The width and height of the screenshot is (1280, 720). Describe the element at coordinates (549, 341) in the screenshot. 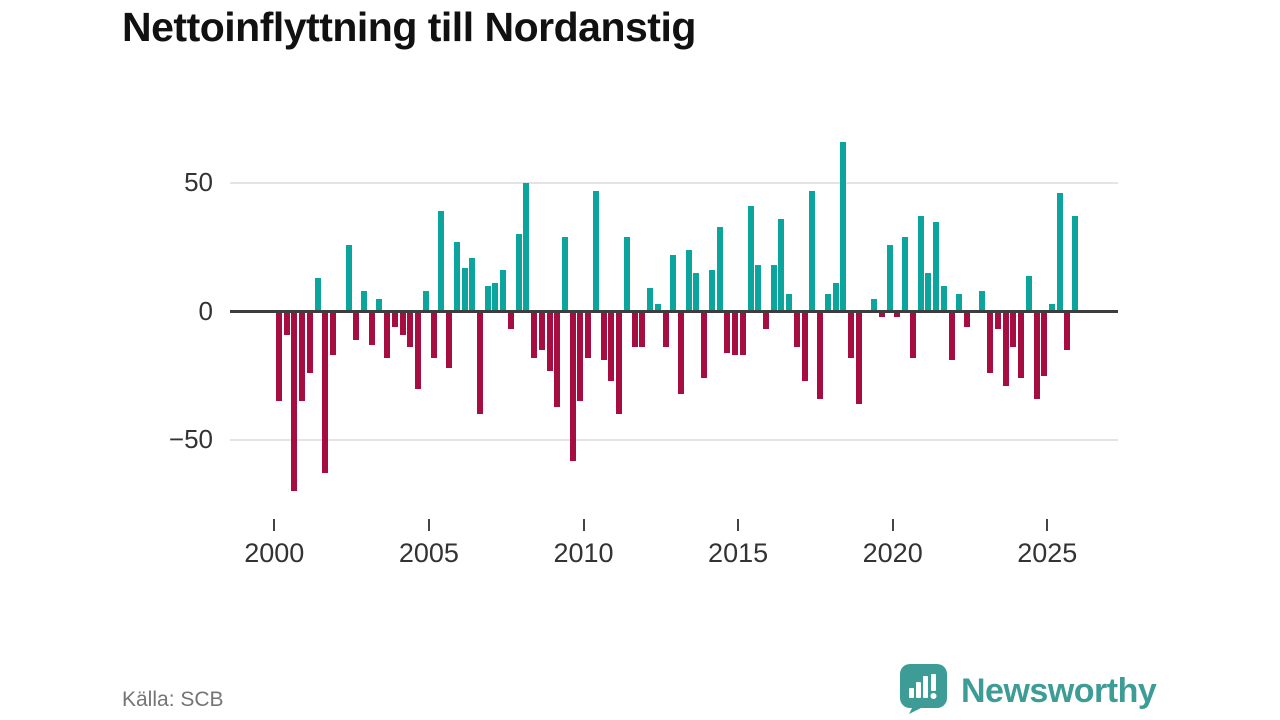

I see `bar-2008Q4` at that location.